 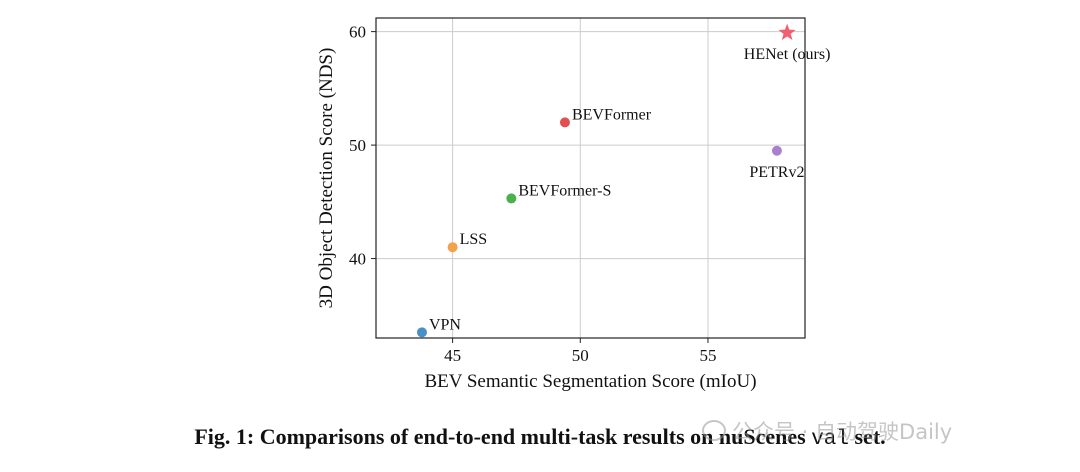 I want to click on watermark: 公众号 · 自动驾驶Daily, so click(x=827, y=431).